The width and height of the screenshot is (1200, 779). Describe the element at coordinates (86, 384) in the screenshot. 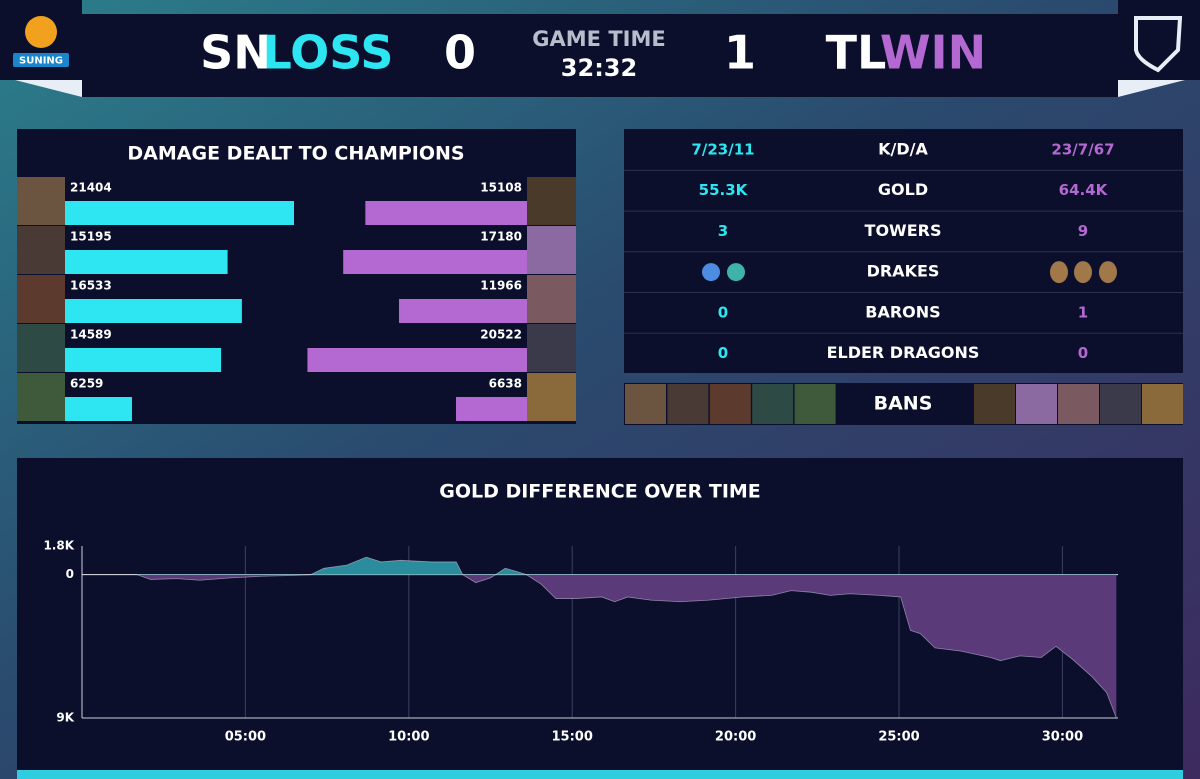

I see `sn-damage-label: 6259` at that location.